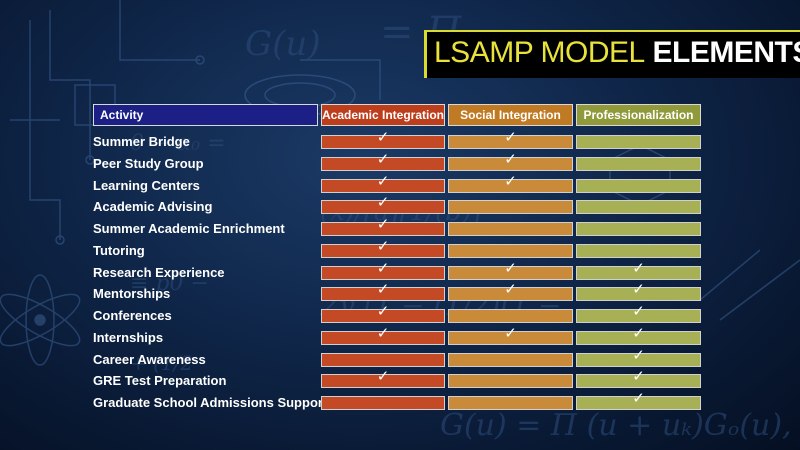 Image resolution: width=800 pixels, height=450 pixels. I want to click on table-row: Mentorships ✓ ✓ ✓, so click(400, 291).